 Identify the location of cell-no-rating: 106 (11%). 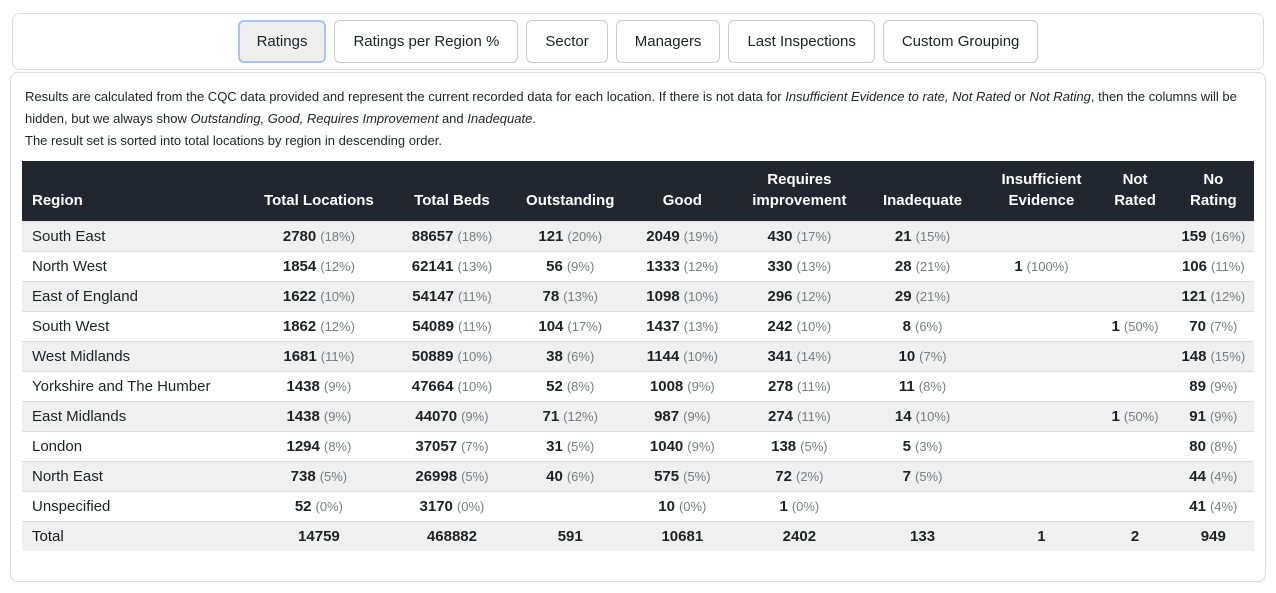
(1213, 266).